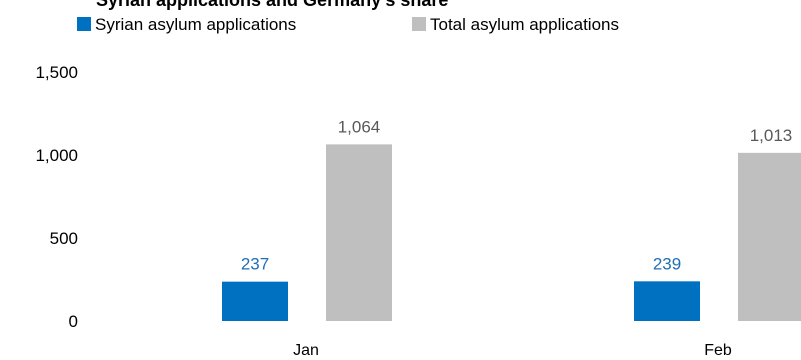  I want to click on bar-jan-syrian, so click(255, 301).